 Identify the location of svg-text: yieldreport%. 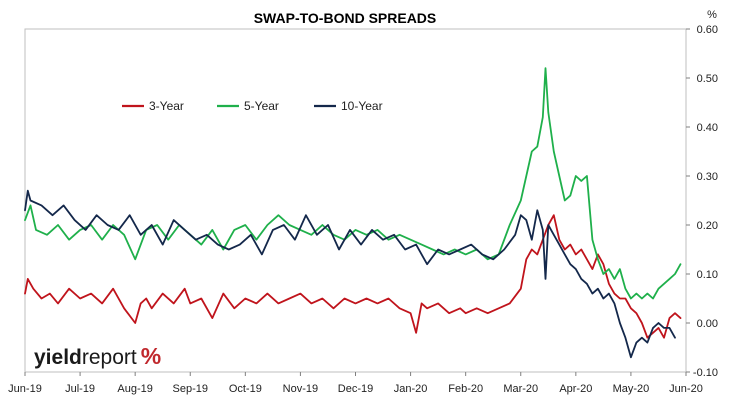
(97, 356).